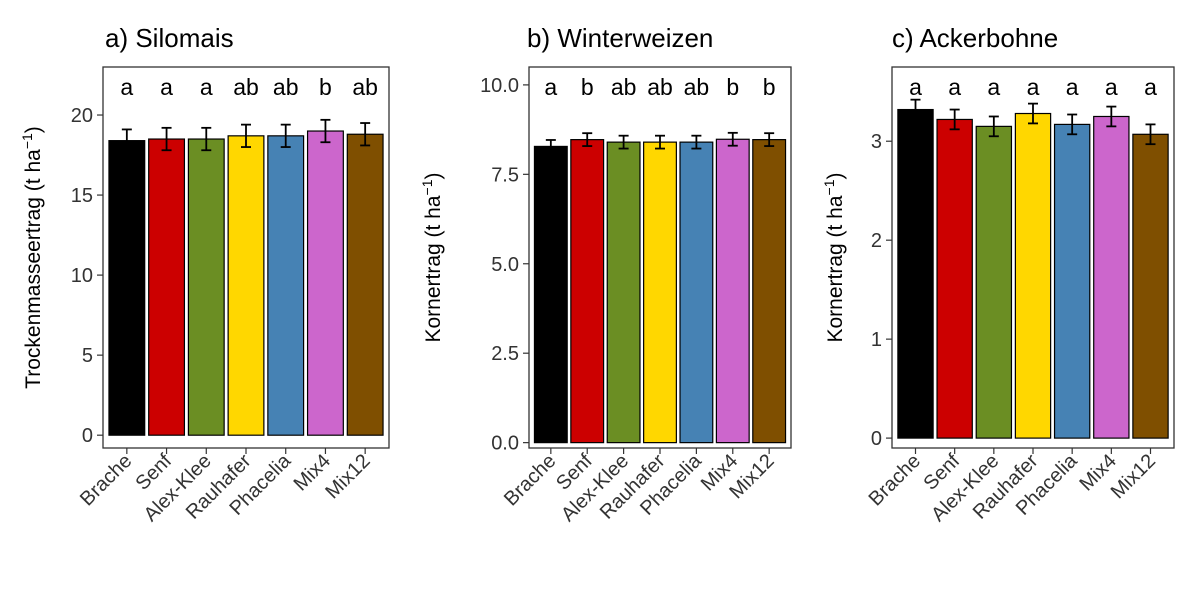 This screenshot has width=1200, height=604. What do you see at coordinates (505, 444) in the screenshot?
I see `y-tick-label: 0.0` at bounding box center [505, 444].